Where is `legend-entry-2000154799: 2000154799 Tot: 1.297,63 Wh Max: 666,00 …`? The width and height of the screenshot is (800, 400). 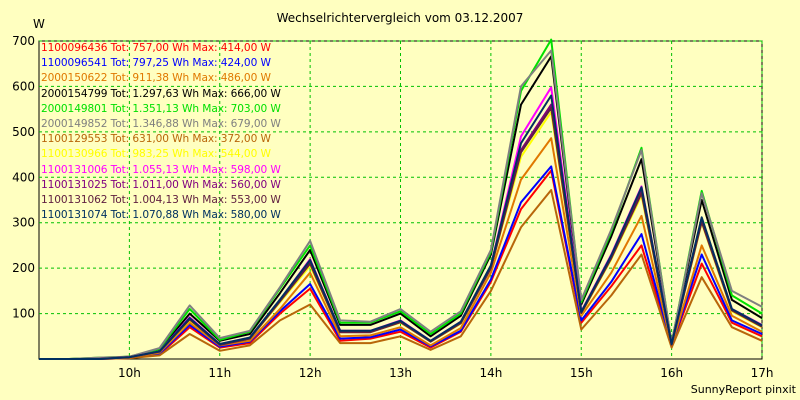 legend-entry-2000154799: 2000154799 Tot: 1.297,63 Wh Max: 666,00 … is located at coordinates (161, 93).